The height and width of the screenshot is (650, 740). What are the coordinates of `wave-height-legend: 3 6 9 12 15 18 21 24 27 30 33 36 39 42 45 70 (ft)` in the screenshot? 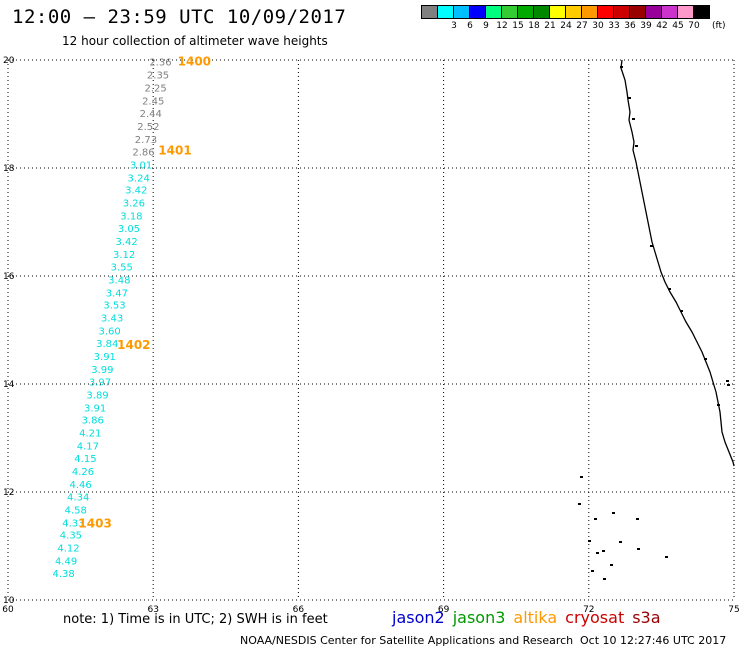 It's located at (573, 19).